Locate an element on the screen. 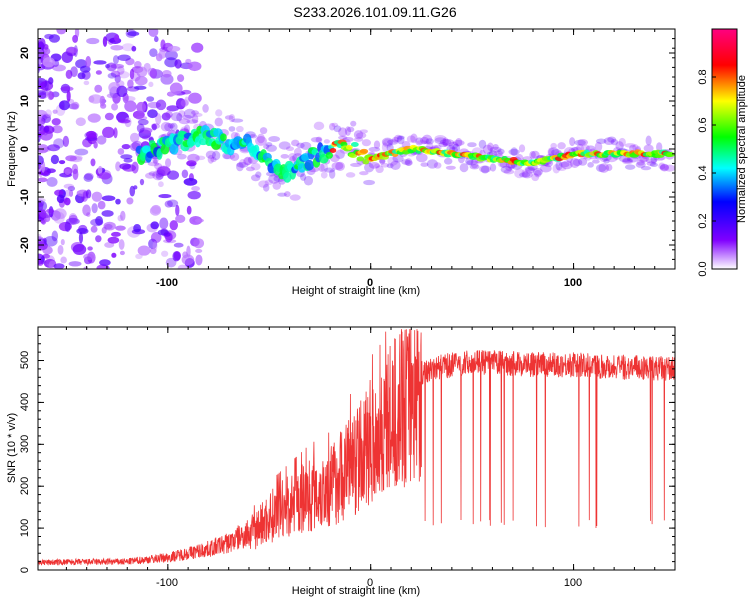  spectrogram-x-axis-title: Height of straight line (km) is located at coordinates (356, 291).